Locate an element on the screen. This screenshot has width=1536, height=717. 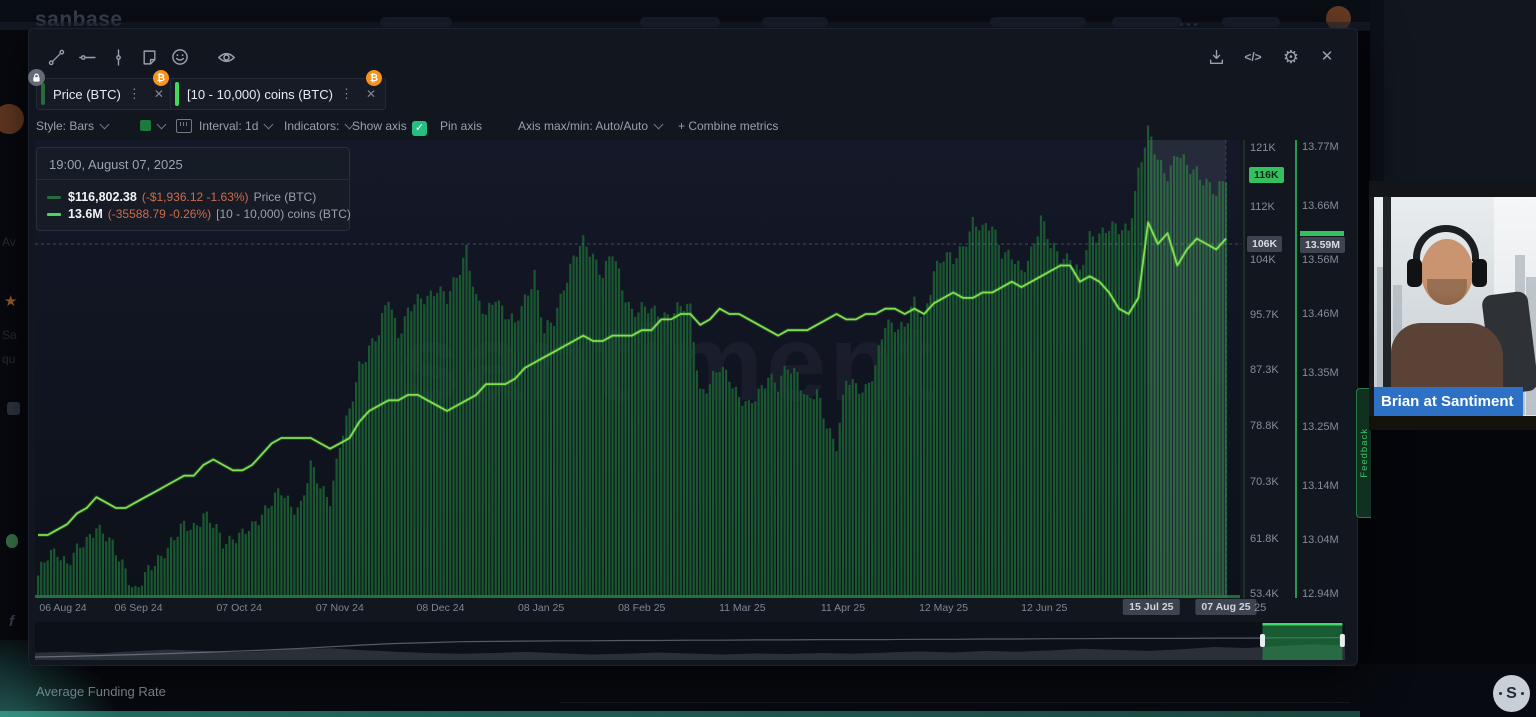
color-dropdown is located at coordinates (153, 126).